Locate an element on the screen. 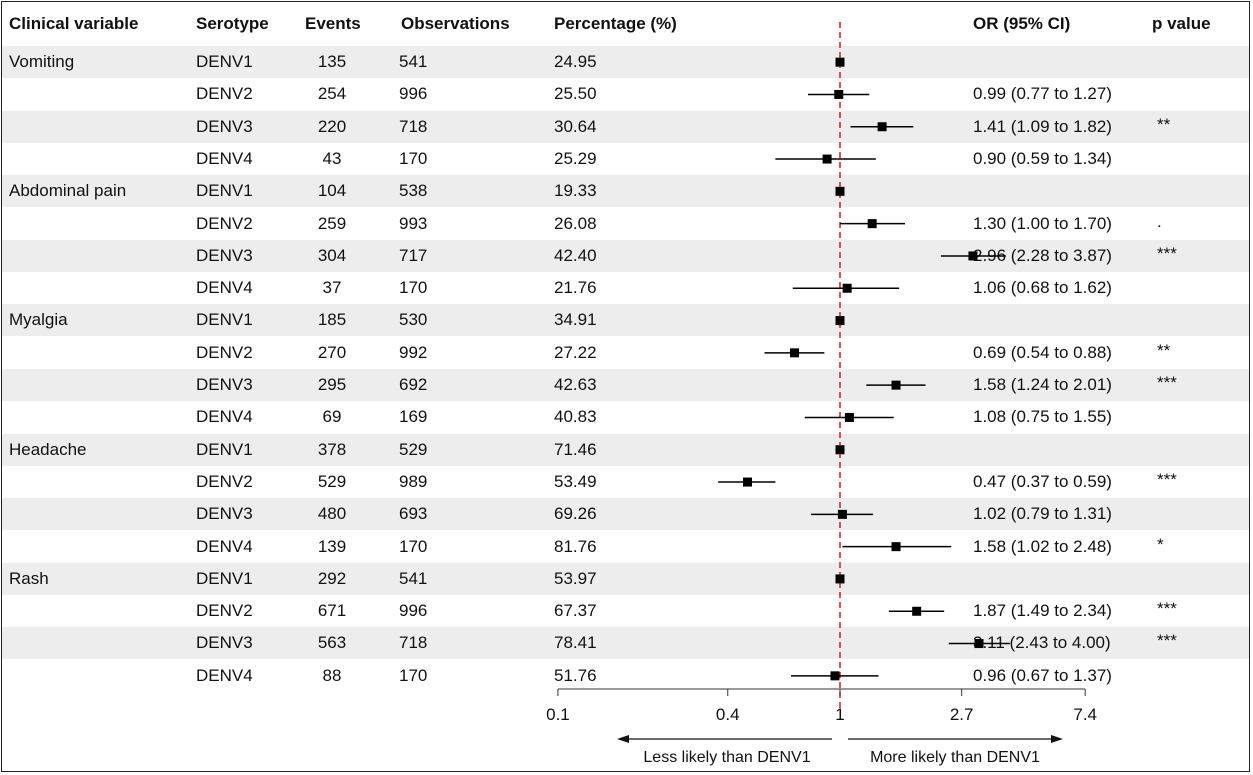 The image size is (1253, 775). percentage-cell: 25.29 is located at coordinates (575, 158).